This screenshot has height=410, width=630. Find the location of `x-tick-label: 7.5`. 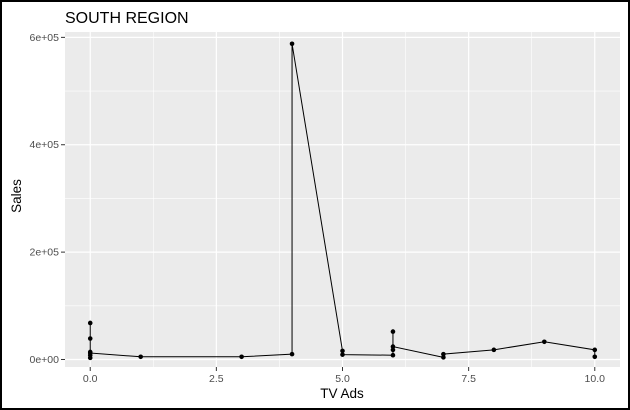

x-tick-label: 7.5 is located at coordinates (468, 379).